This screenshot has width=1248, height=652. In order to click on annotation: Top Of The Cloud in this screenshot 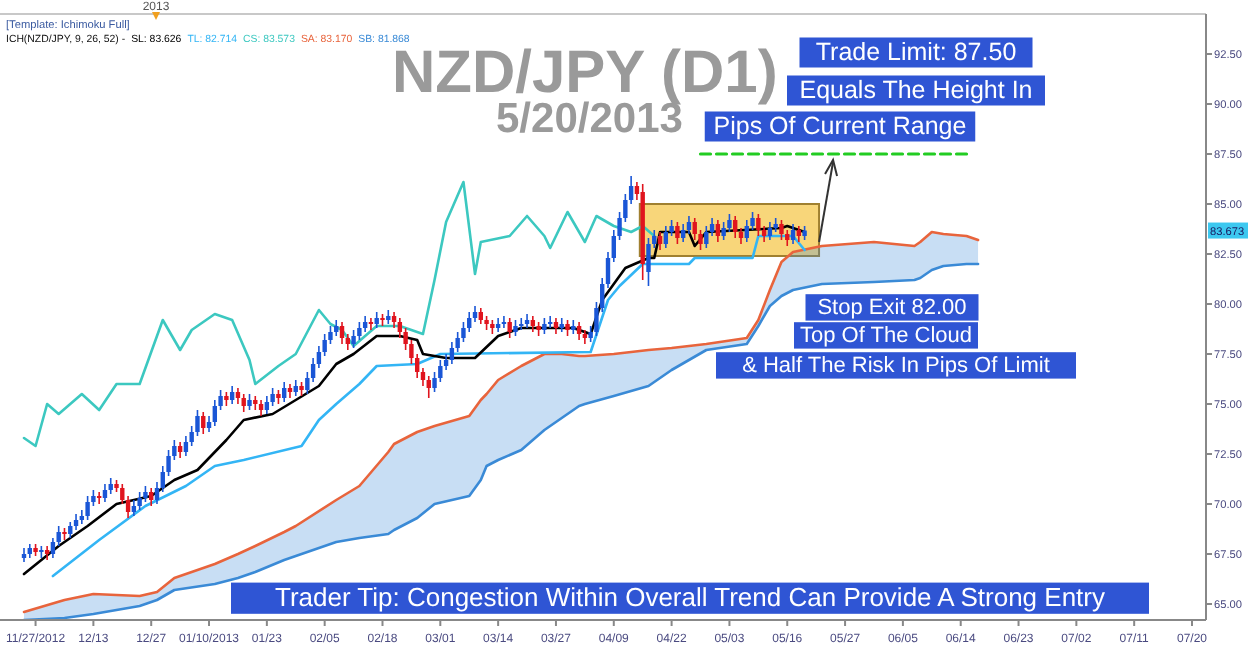, I will do `click(886, 336)`.